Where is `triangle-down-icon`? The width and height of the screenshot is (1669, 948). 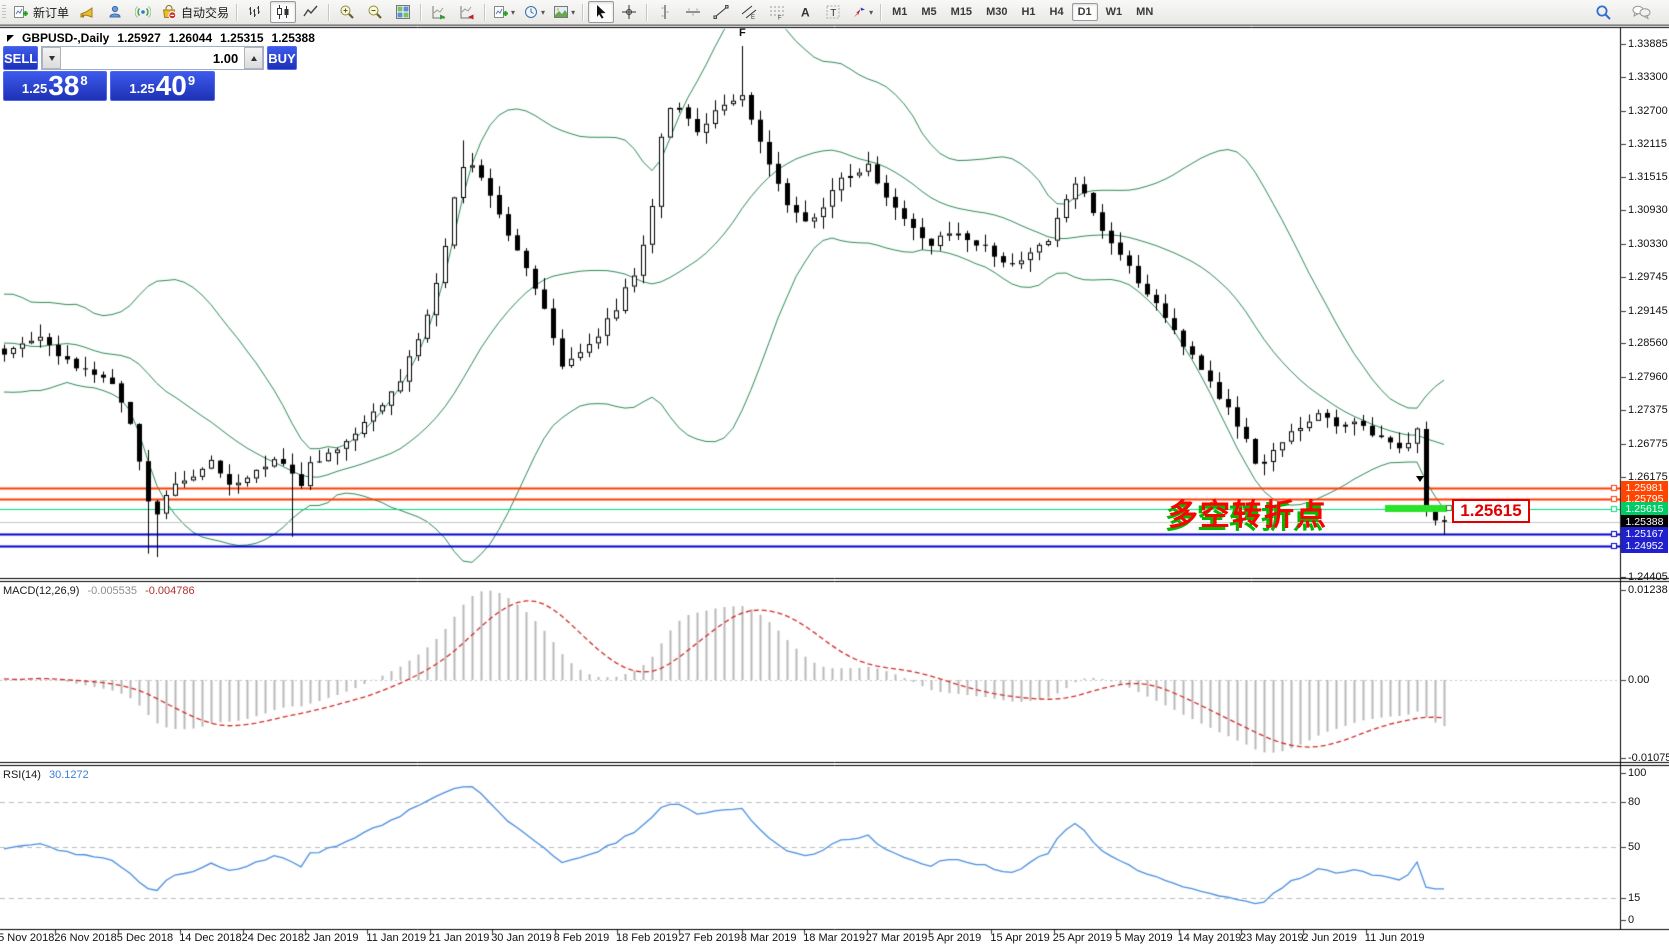 triangle-down-icon is located at coordinates (51, 58).